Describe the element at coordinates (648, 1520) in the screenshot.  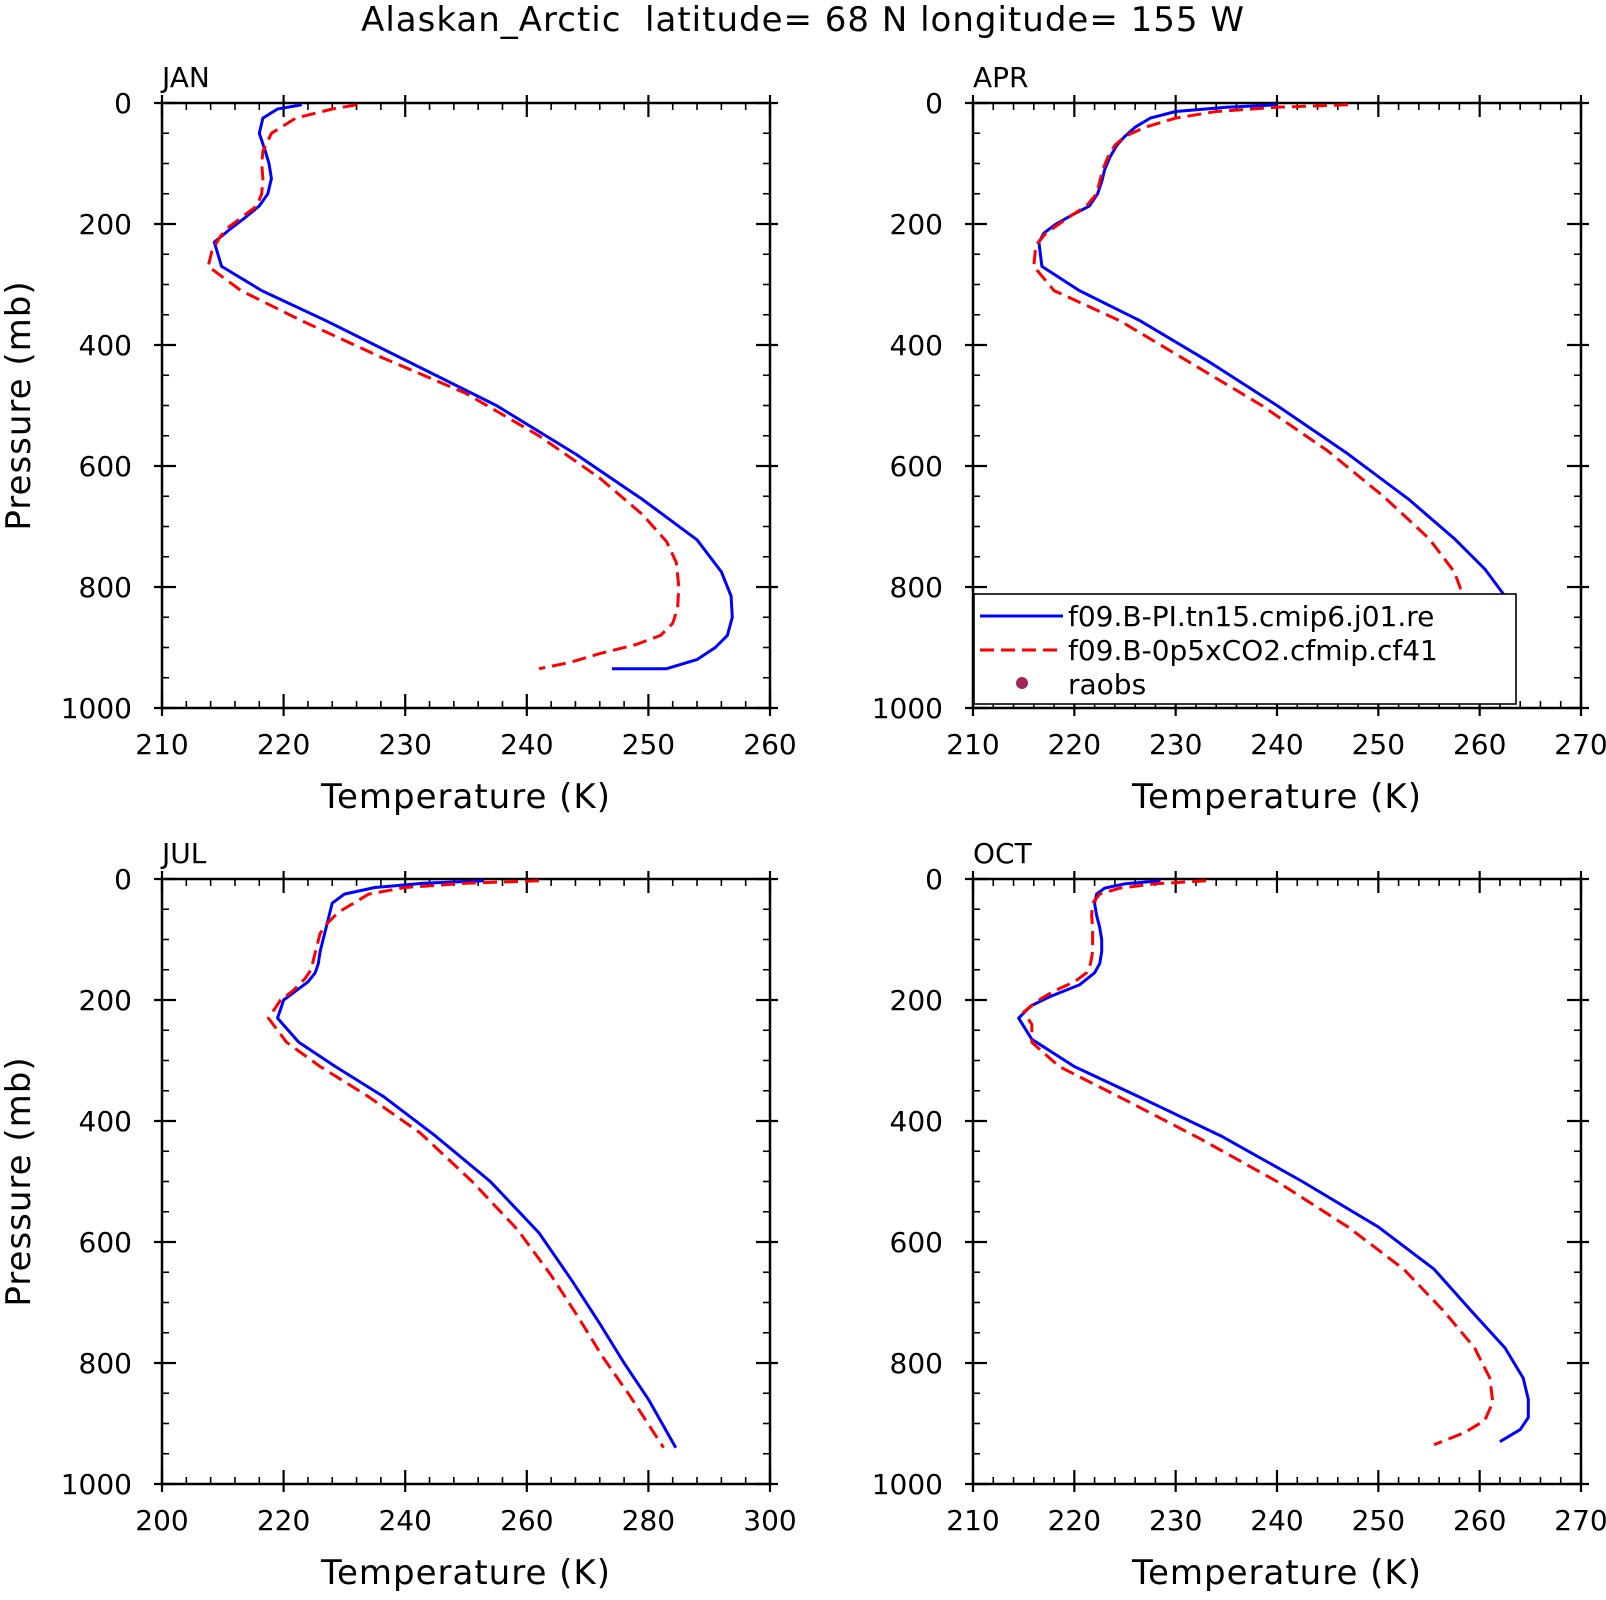
I see `x-tick-label: 280` at that location.